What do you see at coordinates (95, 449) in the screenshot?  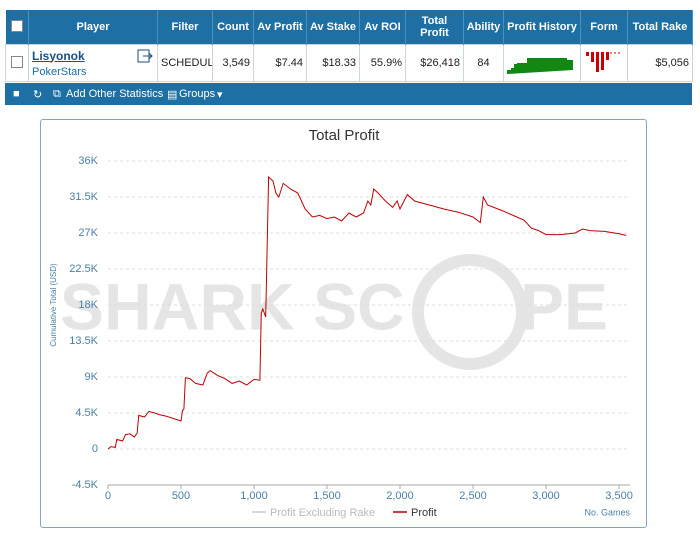 I see `y-tick-label: 0` at bounding box center [95, 449].